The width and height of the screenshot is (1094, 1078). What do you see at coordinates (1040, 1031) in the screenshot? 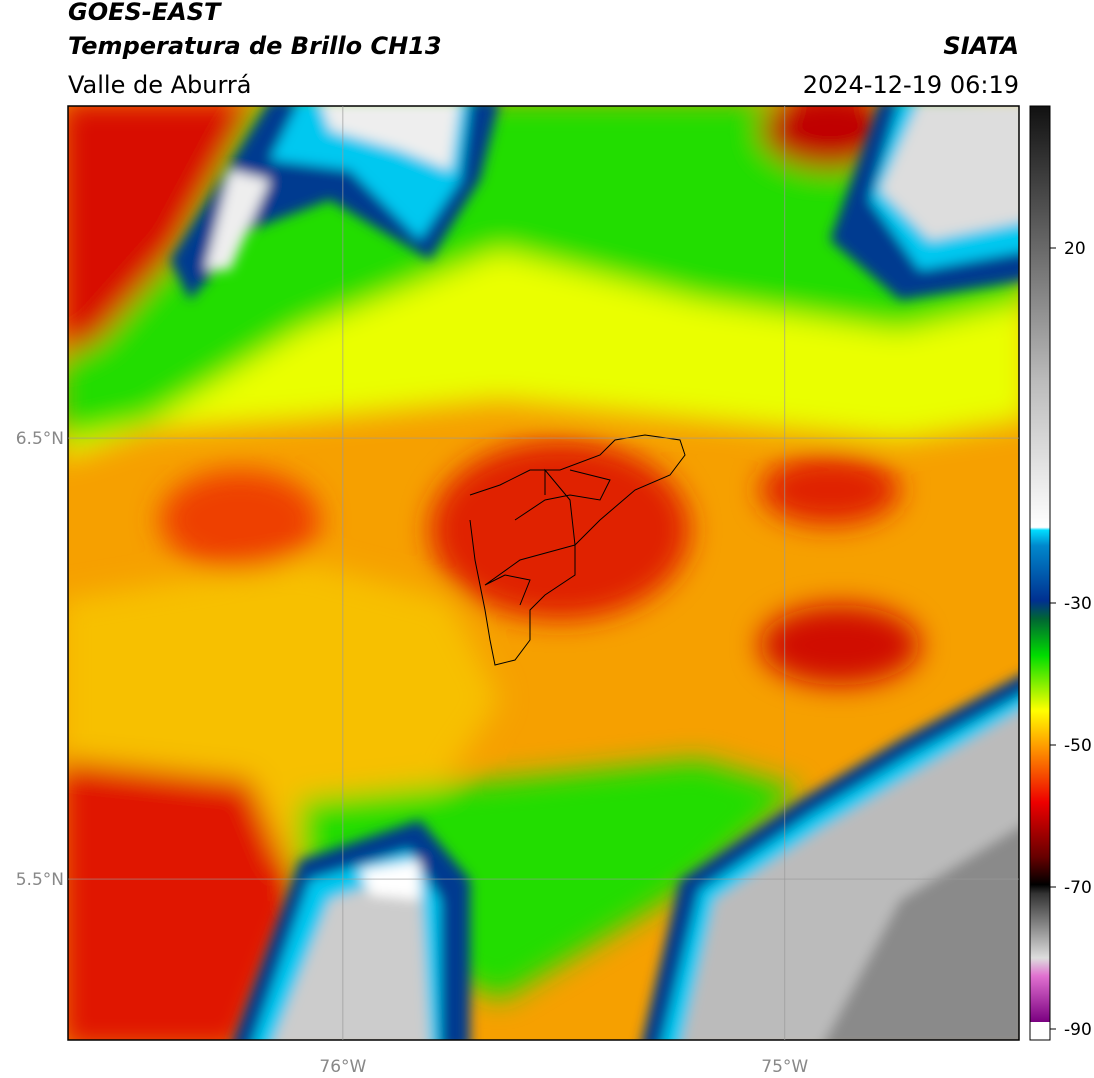
I see `colorbar-under` at bounding box center [1040, 1031].